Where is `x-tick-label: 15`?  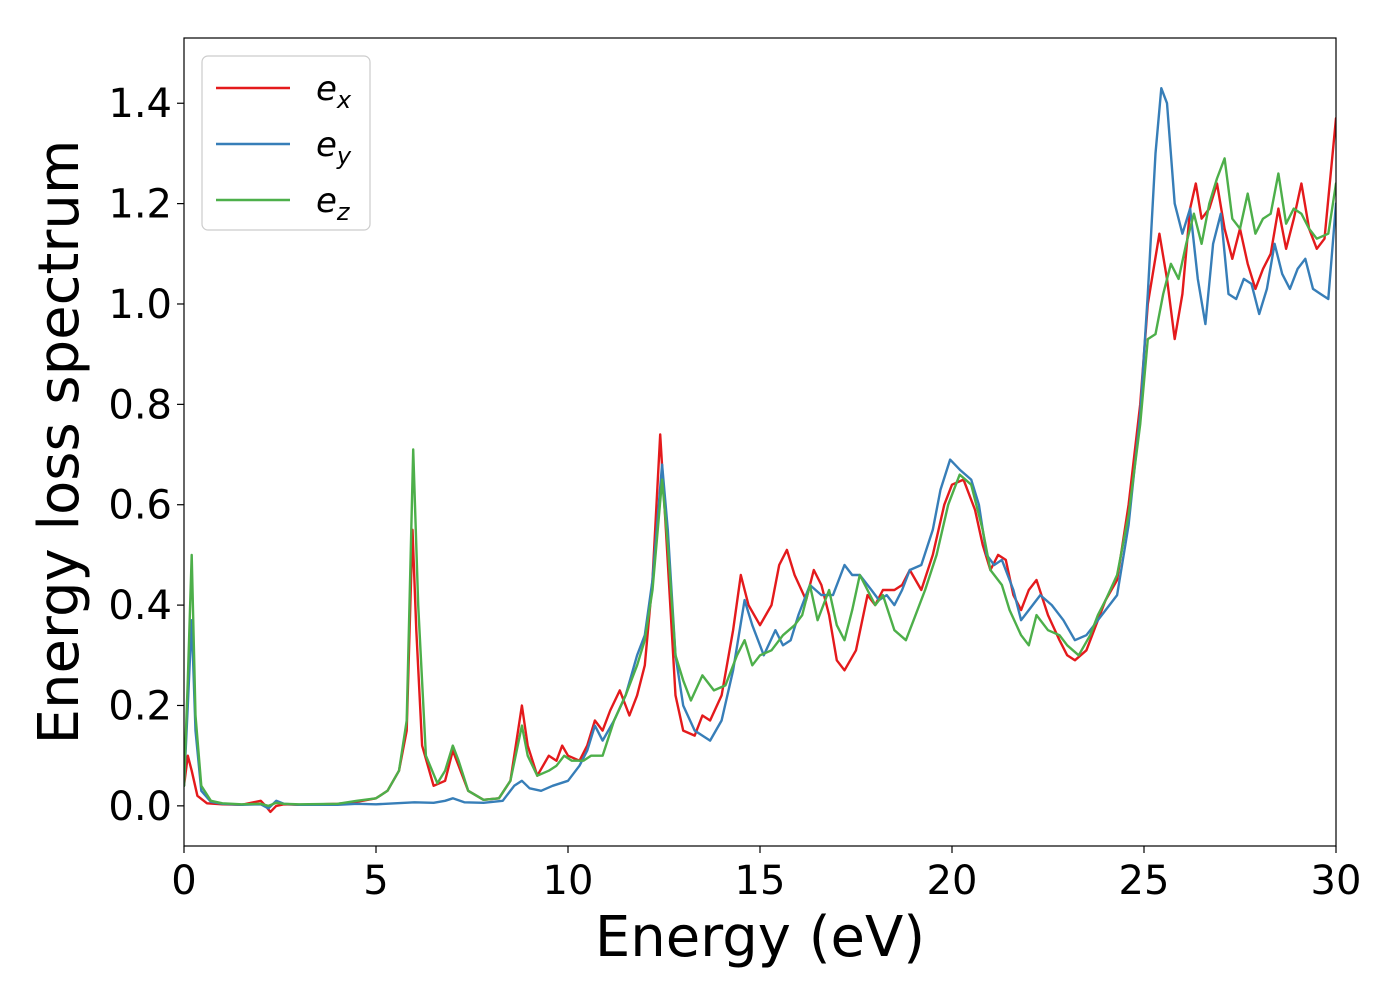
x-tick-label: 15 is located at coordinates (760, 881).